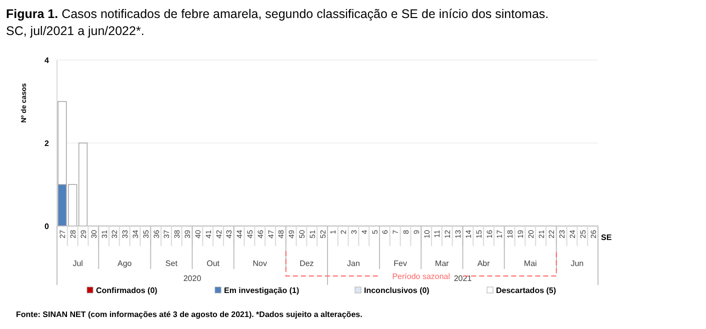 The width and height of the screenshot is (706, 329). Describe the element at coordinates (277, 22) in the screenshot. I see `chart-title: Figura 1. Casos notificados de febre amarela, segundo classificação e SE de início dos sintomas. SC, jul/2021 a jun/2022*.` at that location.